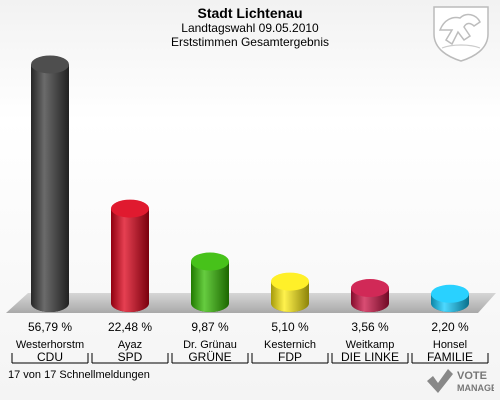 The width and height of the screenshot is (500, 400). What do you see at coordinates (210, 327) in the screenshot?
I see `value-label: 9,87 %` at bounding box center [210, 327].